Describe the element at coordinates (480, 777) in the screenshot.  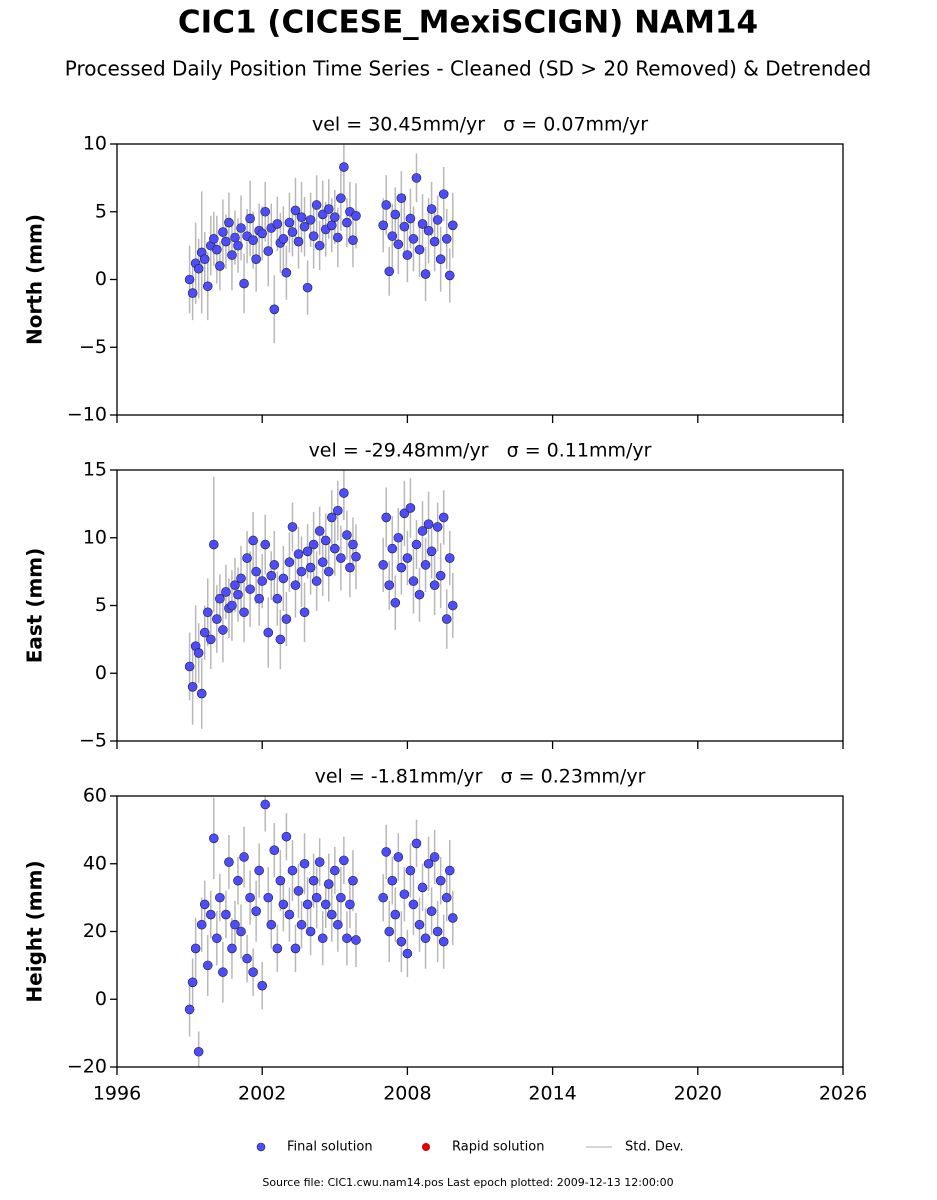
I see `panel-title: vel = -1.81mm/yr σ = 0.23mm/yr` at that location.